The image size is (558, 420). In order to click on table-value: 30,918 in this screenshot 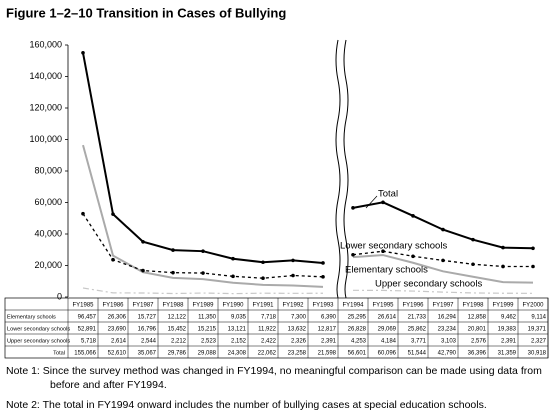, I will do `click(537, 354)`.